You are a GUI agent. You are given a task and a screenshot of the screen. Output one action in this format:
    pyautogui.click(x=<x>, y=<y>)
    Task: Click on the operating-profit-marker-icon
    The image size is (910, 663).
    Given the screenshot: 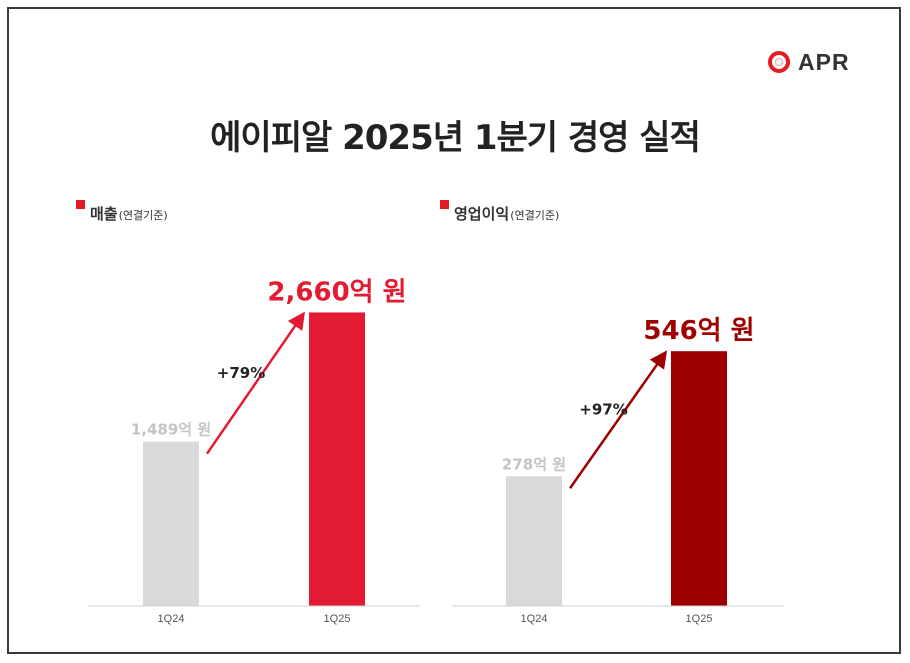 What is the action you would take?
    pyautogui.click(x=444, y=204)
    